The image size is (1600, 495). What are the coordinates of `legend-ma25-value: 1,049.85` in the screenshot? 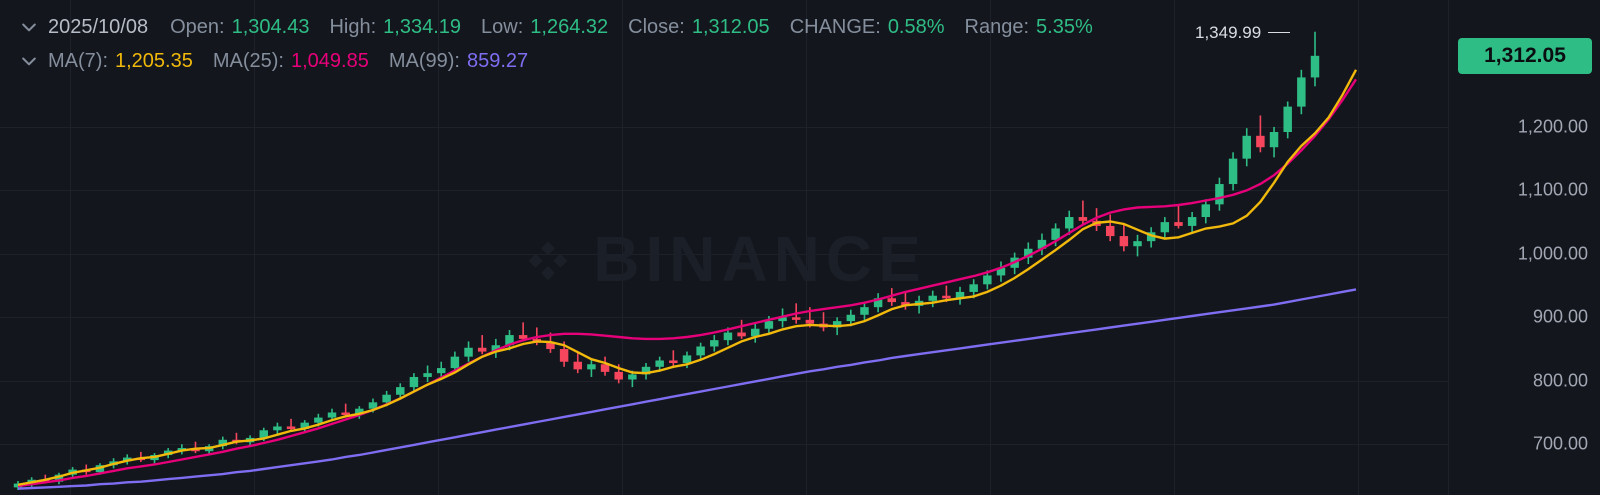 It's located at (329, 60).